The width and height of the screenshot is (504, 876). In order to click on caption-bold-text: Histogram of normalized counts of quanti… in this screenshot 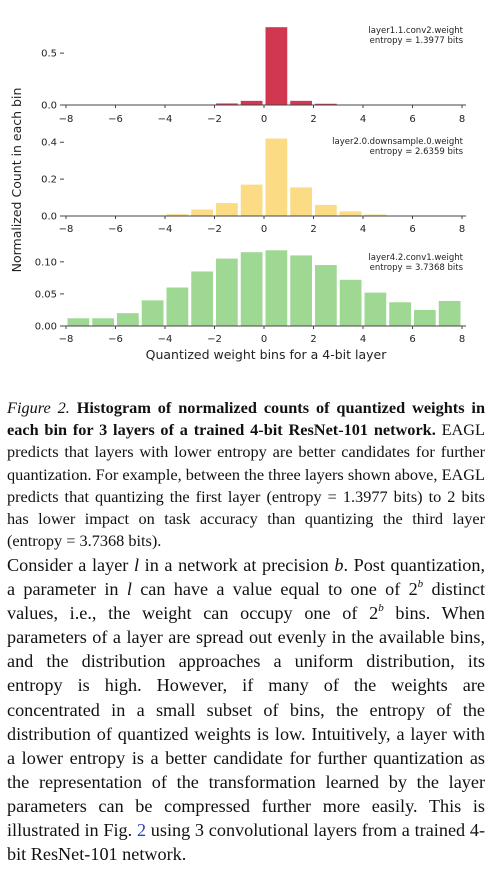, I will do `click(246, 419)`.